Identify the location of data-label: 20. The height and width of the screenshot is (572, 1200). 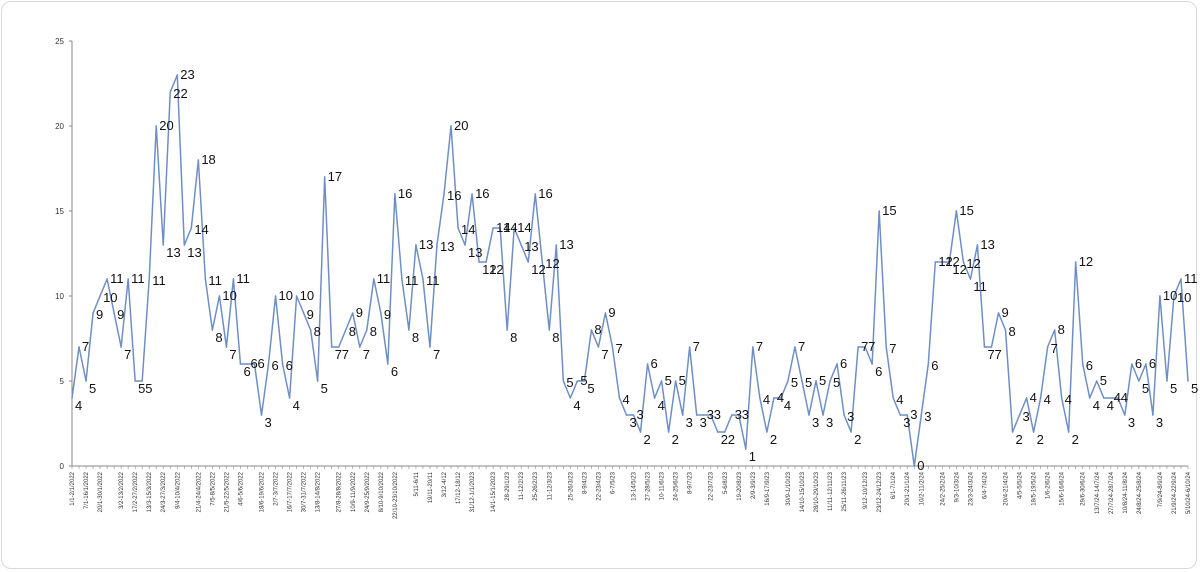
(166, 125).